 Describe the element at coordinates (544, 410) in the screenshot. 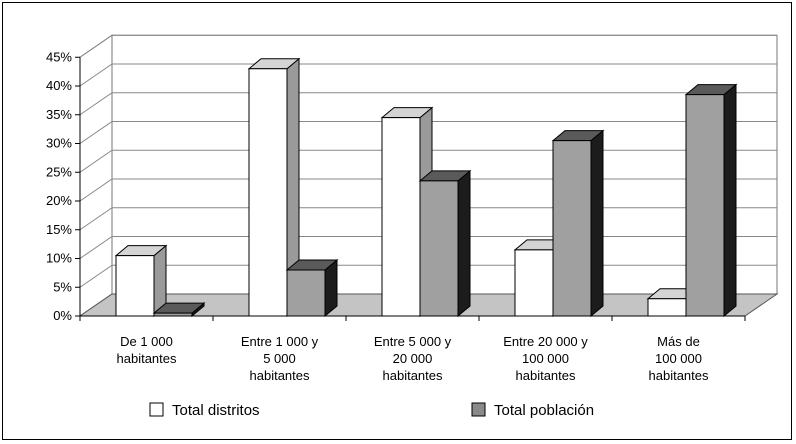

I see `legend-label: Total población` at that location.